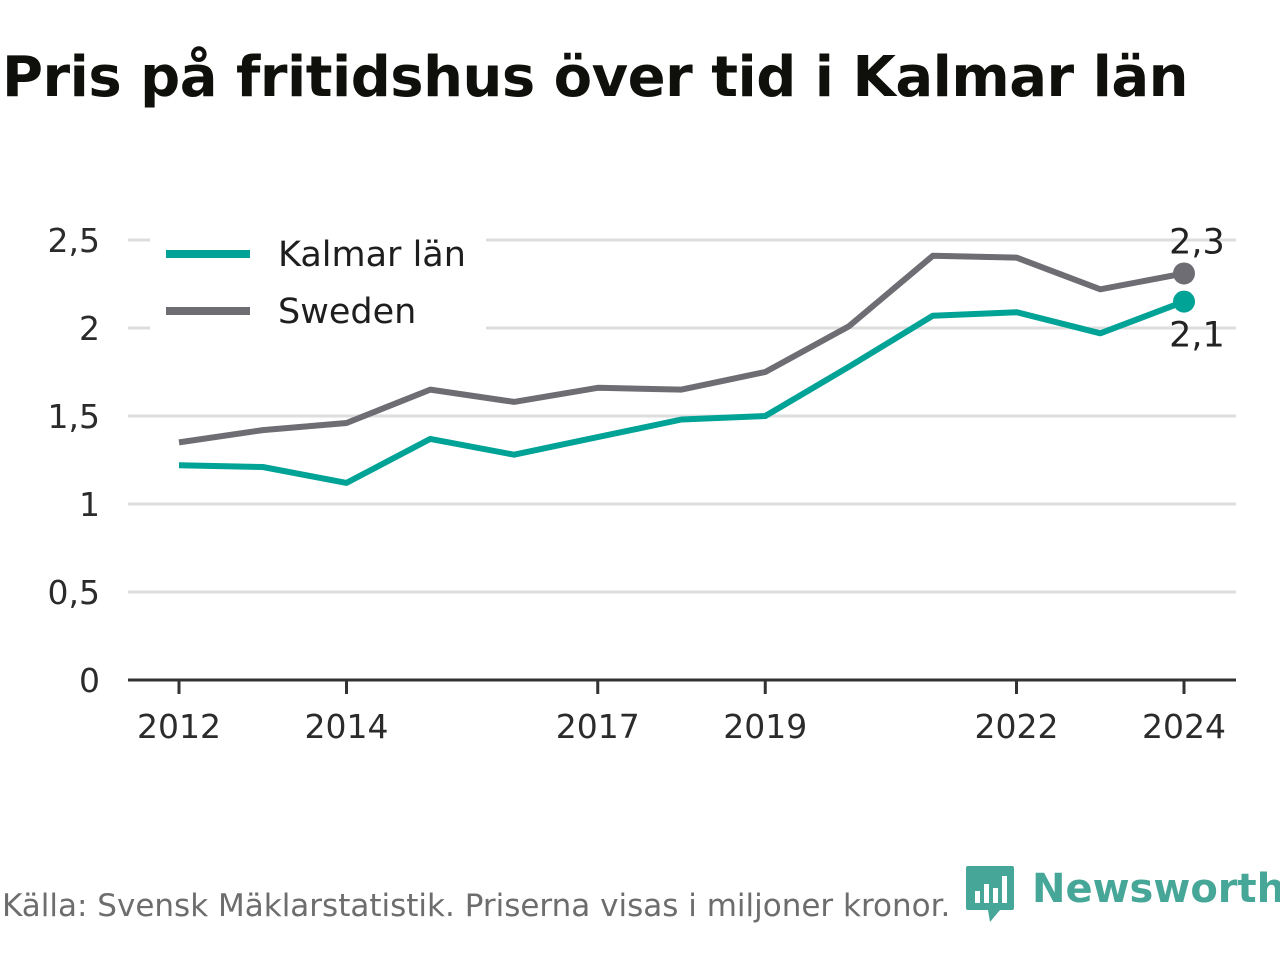 This screenshot has height=960, width=1280. I want to click on y-tick-label: 2,5, so click(74, 240).